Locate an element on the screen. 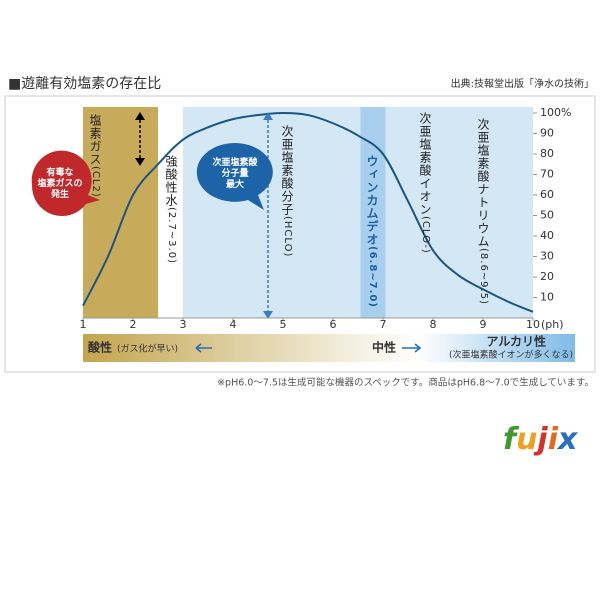 Image resolution: width=600 pixels, height=600 pixels. annotation-text: 塩素ガス is located at coordinates (95, 140).